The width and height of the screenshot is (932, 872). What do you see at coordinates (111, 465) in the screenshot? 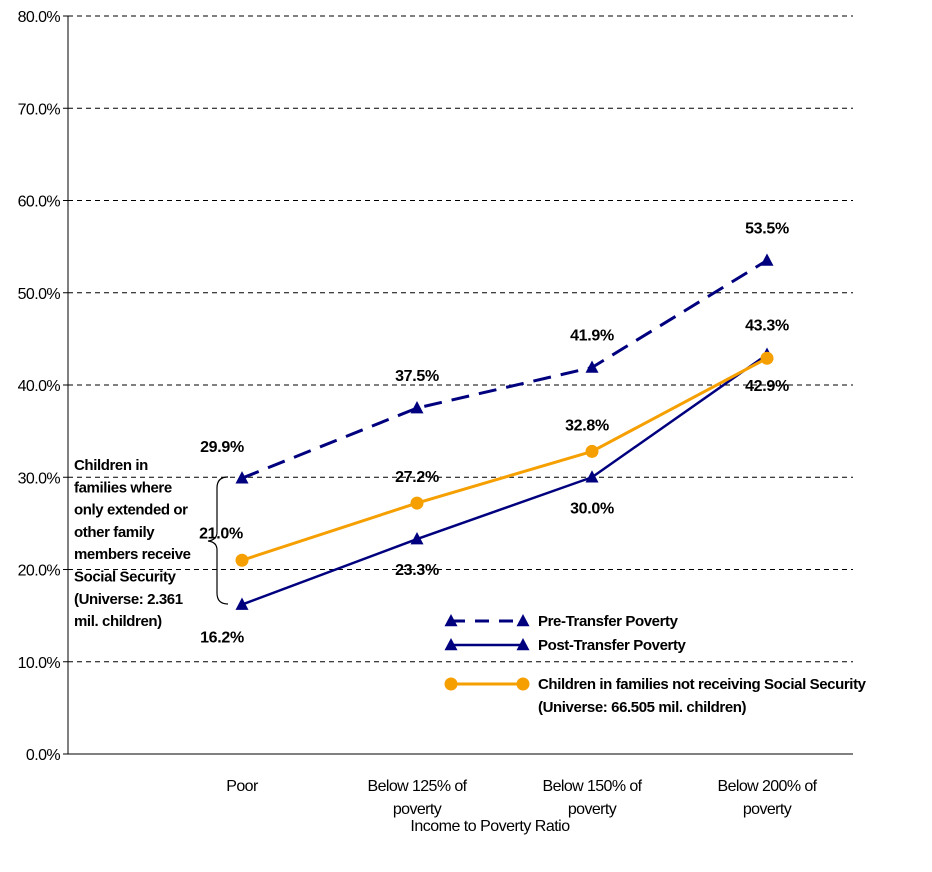
I see `annotation-line: Children in` at bounding box center [111, 465].